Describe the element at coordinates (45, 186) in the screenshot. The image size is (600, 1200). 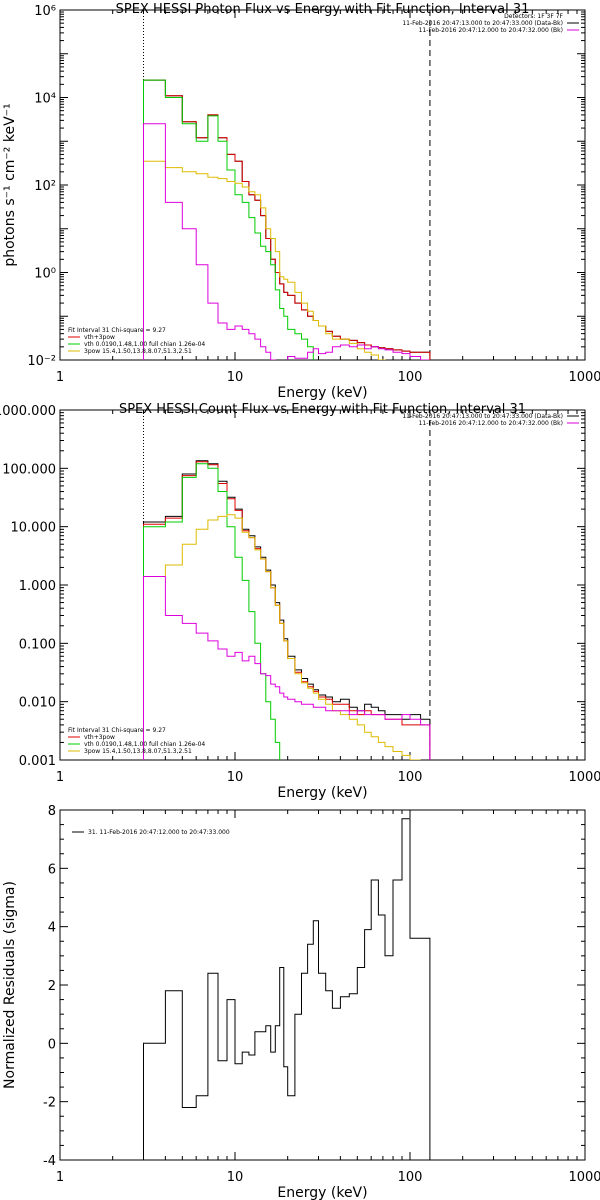
I see `y-tick-label: 10²` at that location.